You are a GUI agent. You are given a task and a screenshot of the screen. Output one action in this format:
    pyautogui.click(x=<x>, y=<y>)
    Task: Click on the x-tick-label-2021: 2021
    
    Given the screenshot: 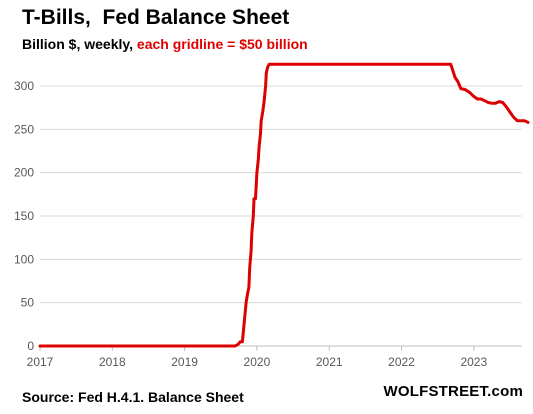 What is the action you would take?
    pyautogui.click(x=329, y=362)
    